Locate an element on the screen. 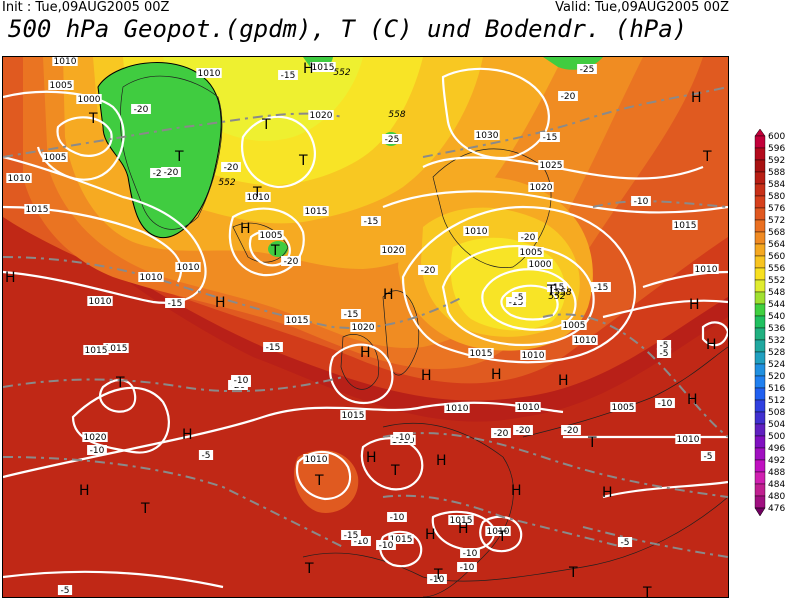 This screenshot has width=789, height=599. scale-label: 484 is located at coordinates (776, 485).